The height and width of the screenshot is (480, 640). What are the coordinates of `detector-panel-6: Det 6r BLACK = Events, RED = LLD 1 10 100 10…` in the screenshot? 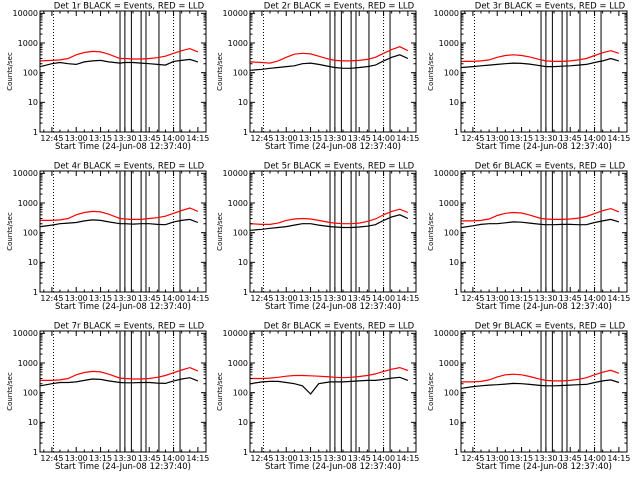 It's located at (528, 237).